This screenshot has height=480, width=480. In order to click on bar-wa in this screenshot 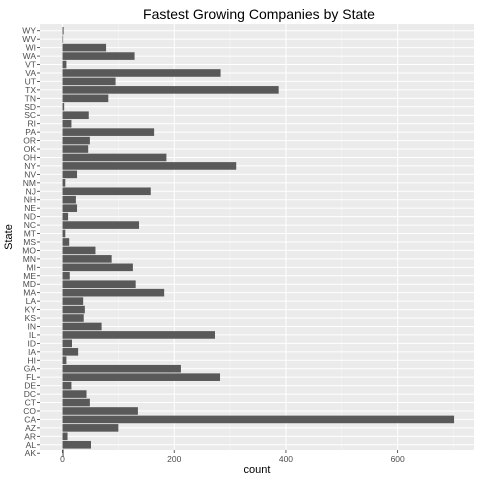, I will do `click(98, 56)`.